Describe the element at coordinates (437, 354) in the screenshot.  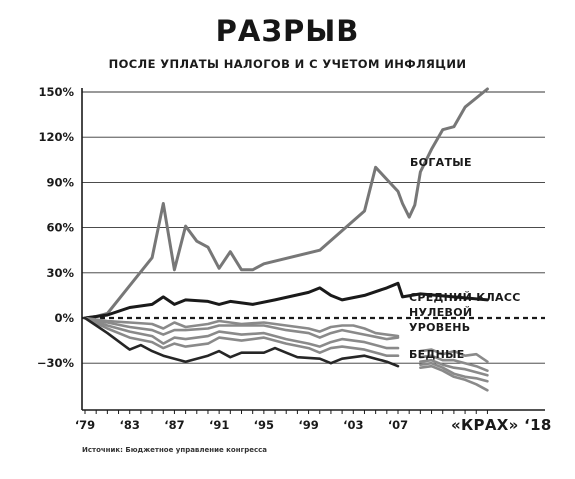
I see `series-label-poor: БЕДНЫЕ` at that location.